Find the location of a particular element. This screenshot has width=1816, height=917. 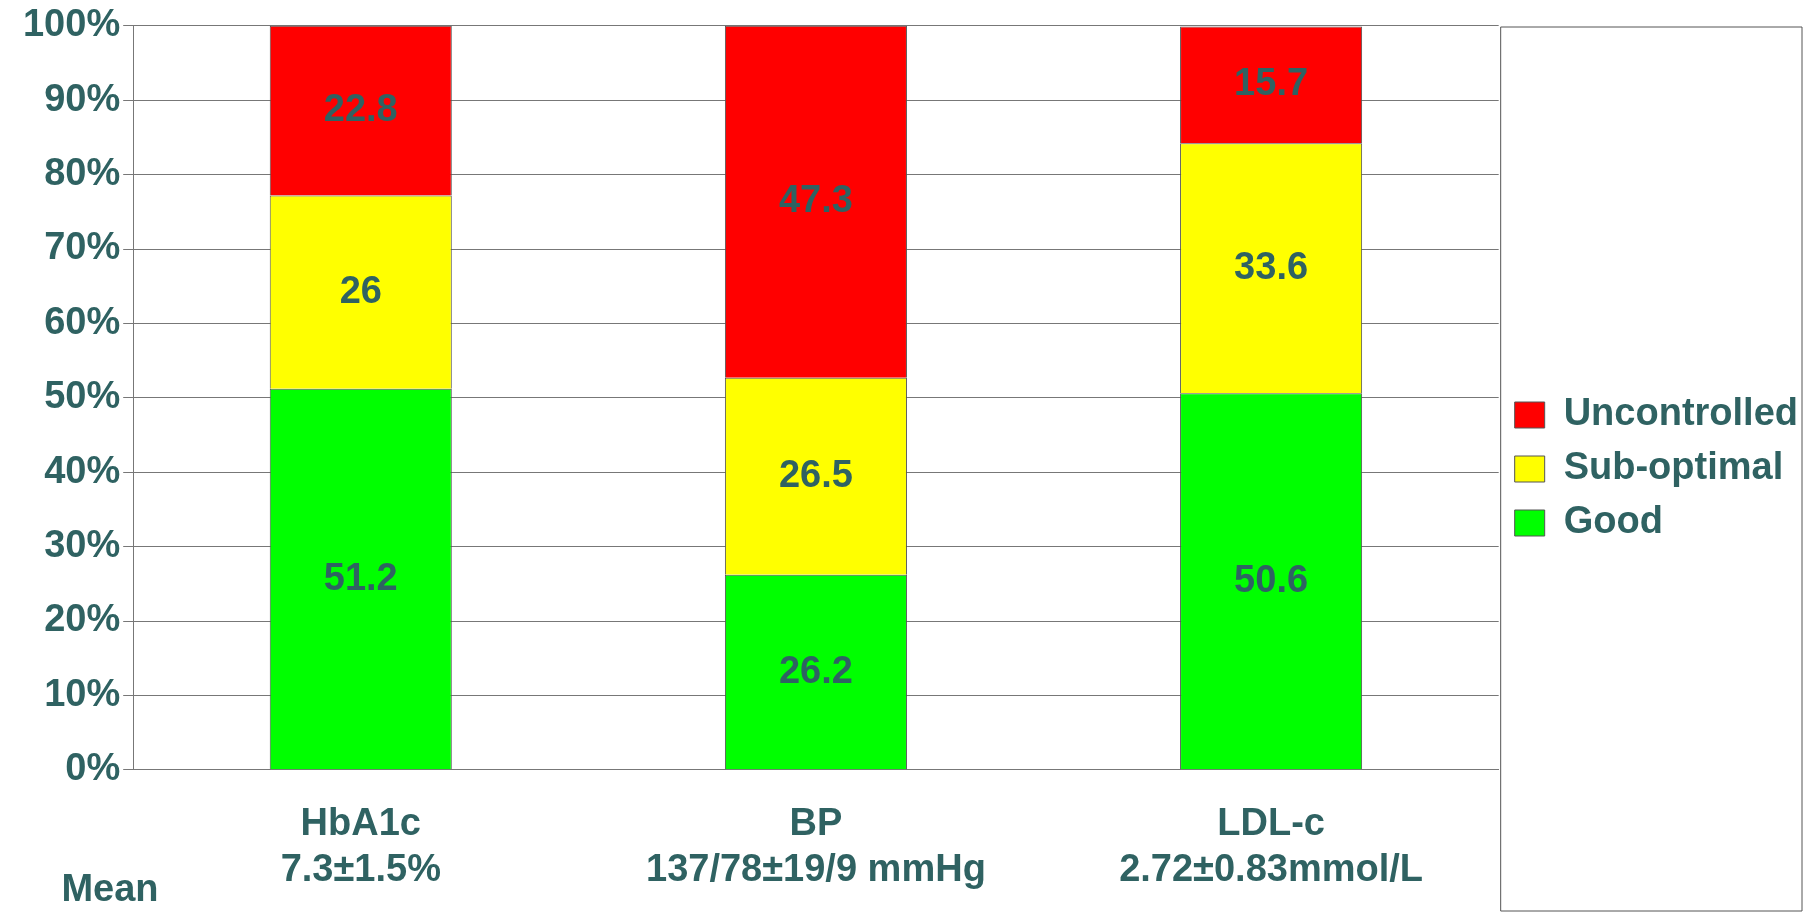

y-tick-label: 0% is located at coordinates (93, 767).